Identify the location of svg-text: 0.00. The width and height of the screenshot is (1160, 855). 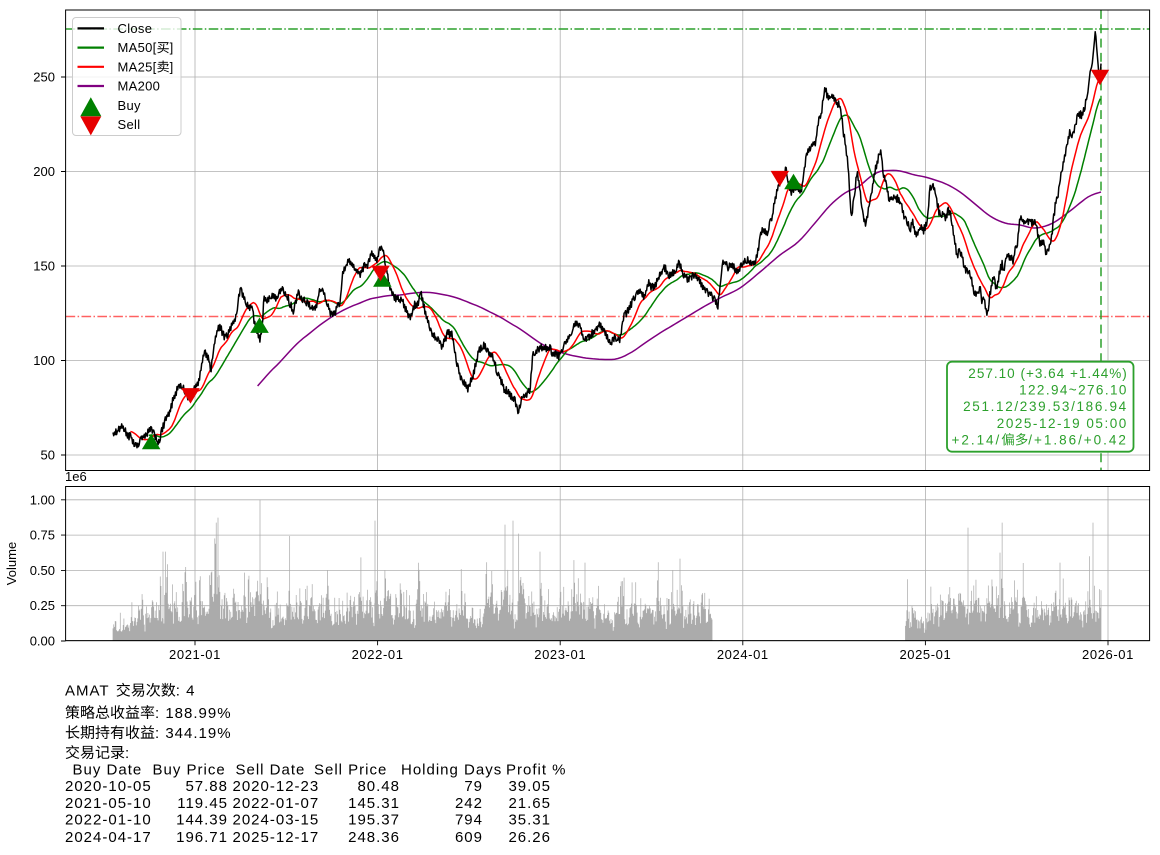
(42, 641).